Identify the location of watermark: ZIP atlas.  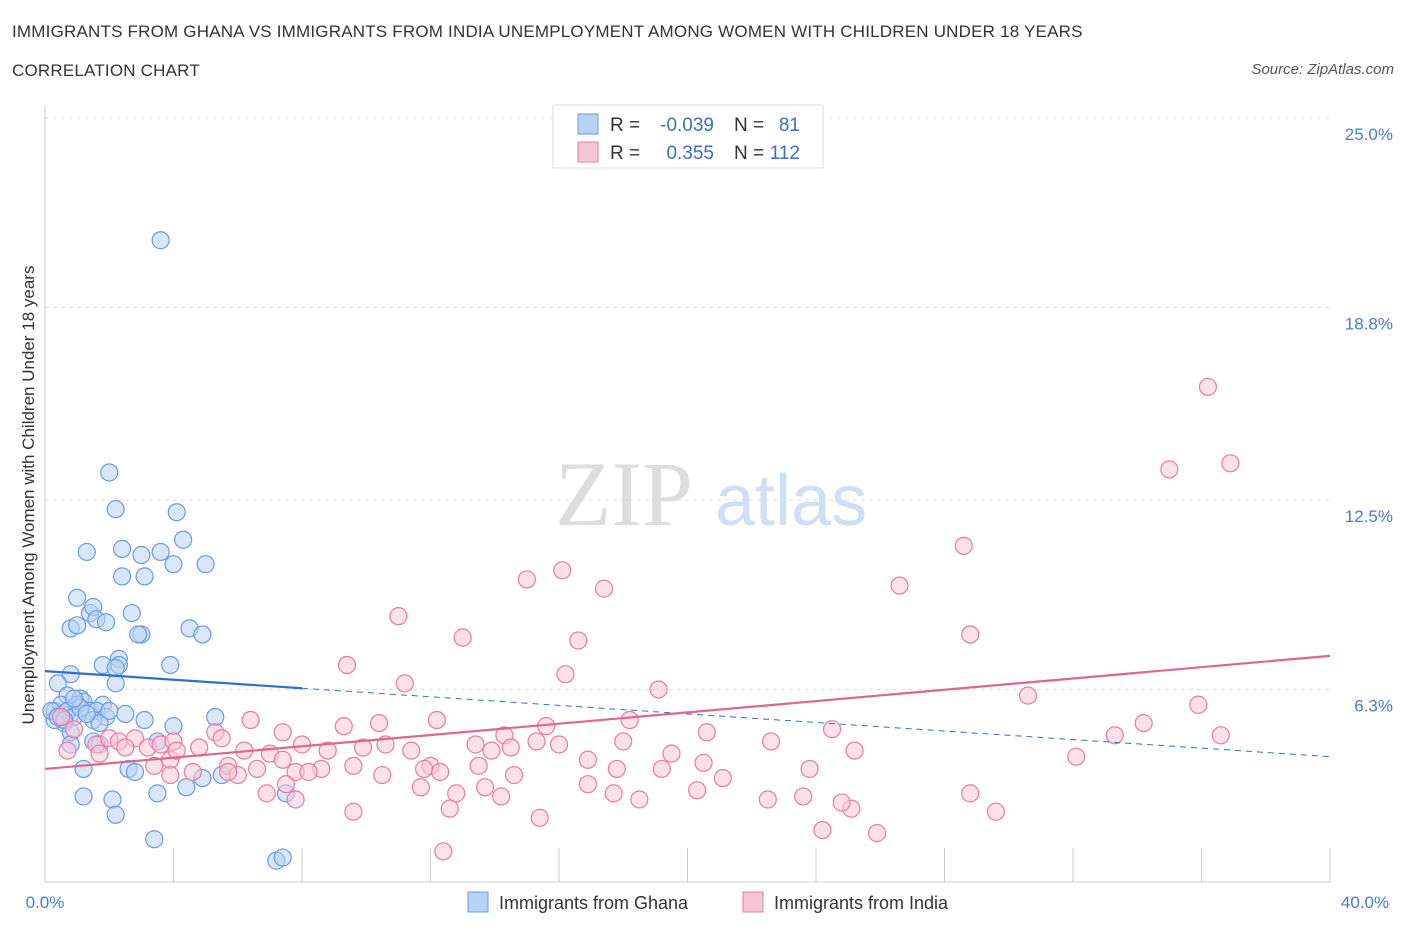
(711, 494).